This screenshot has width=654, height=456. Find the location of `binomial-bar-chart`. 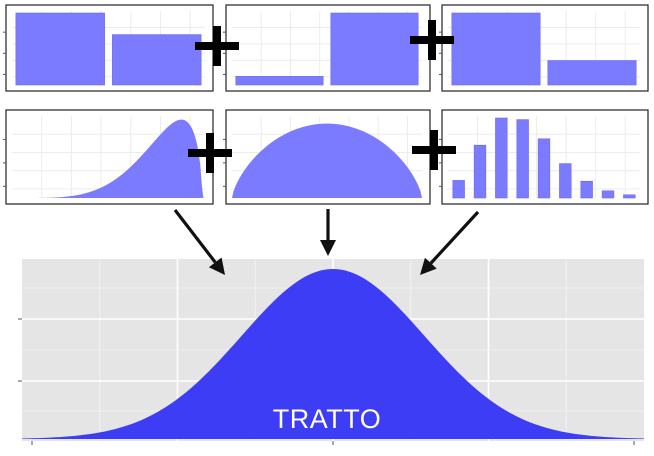

binomial-bar-chart is located at coordinates (544, 157).